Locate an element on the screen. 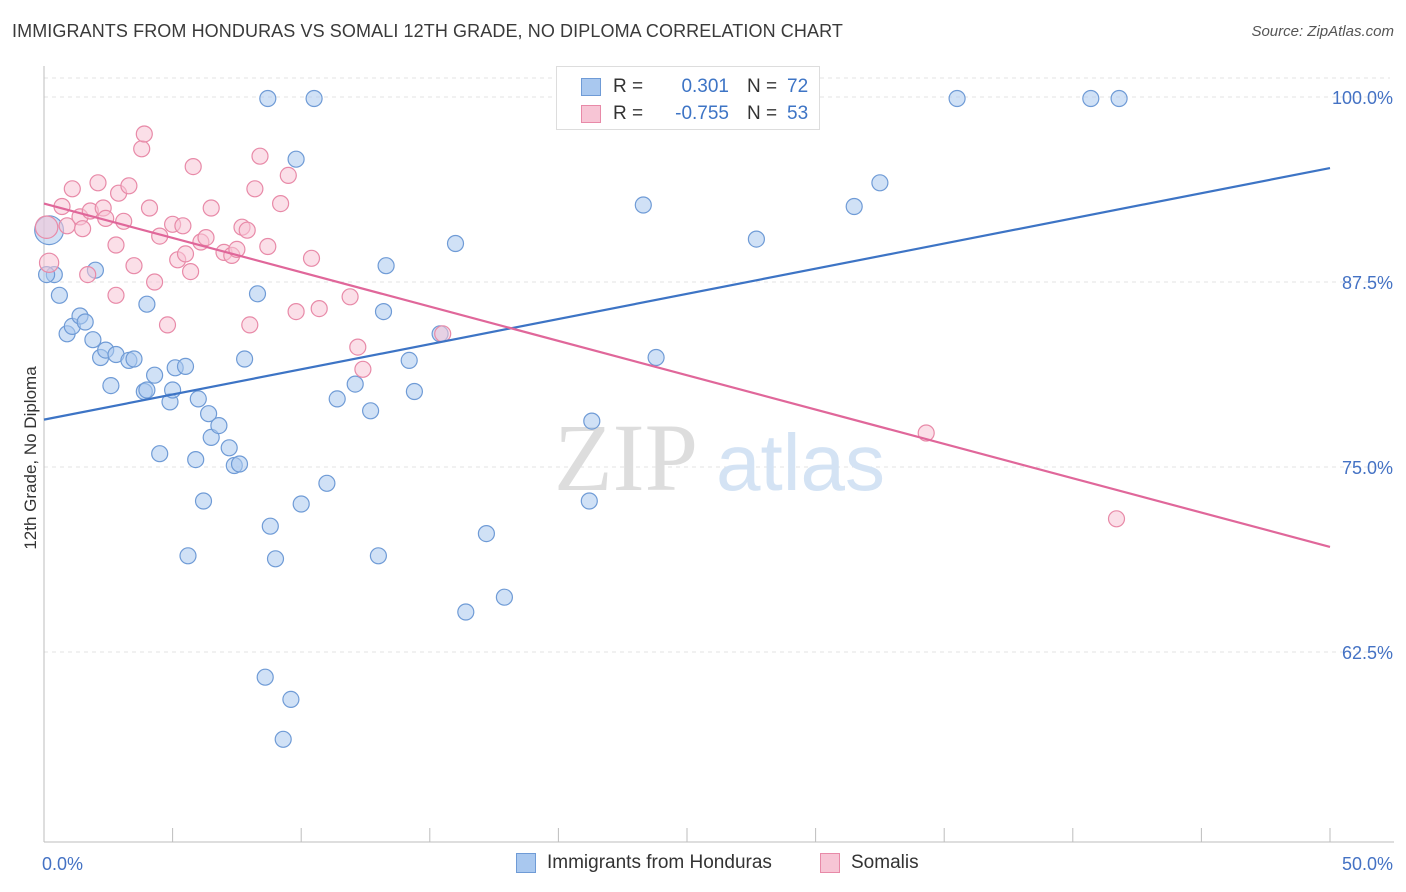  x-tick-label: 50.0% is located at coordinates (1367, 864).